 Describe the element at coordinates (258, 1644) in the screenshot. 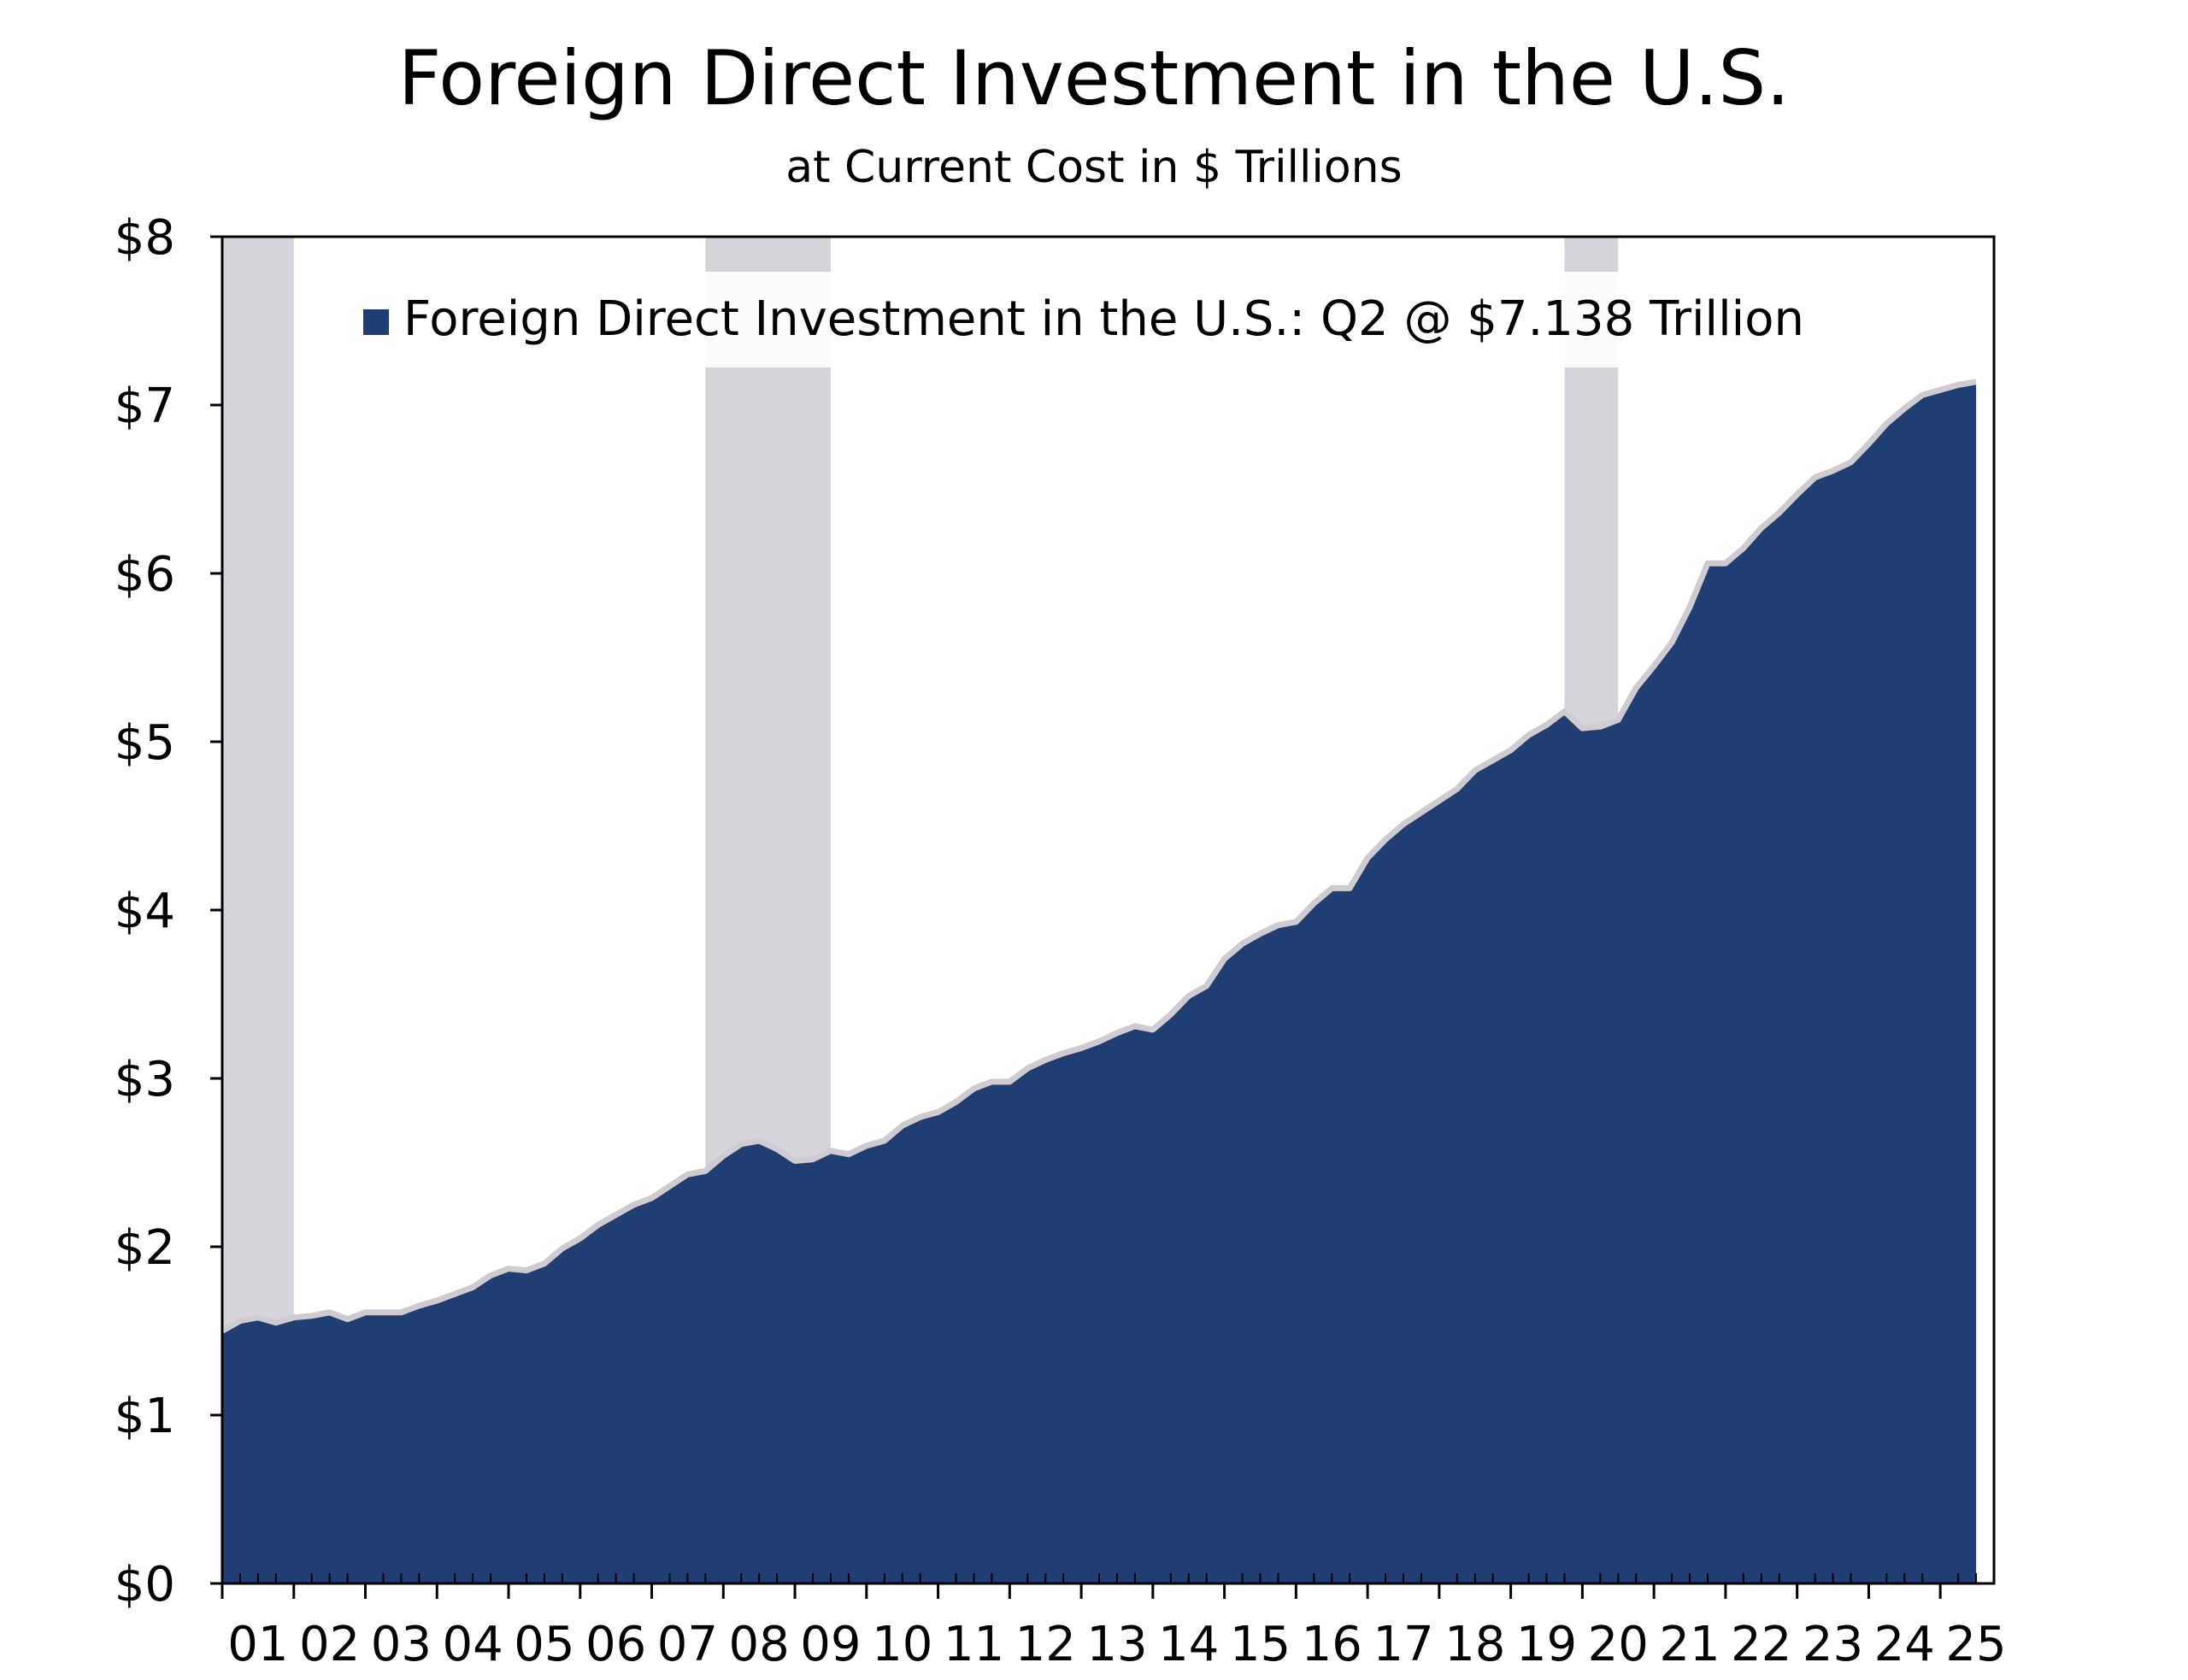

I see `x-tick-label: 01` at that location.